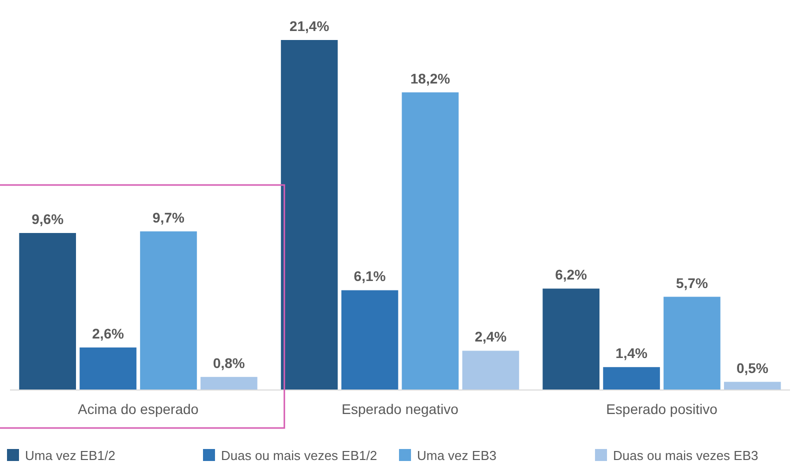 The image size is (798, 470). I want to click on data-label: 5,7%, so click(692, 282).